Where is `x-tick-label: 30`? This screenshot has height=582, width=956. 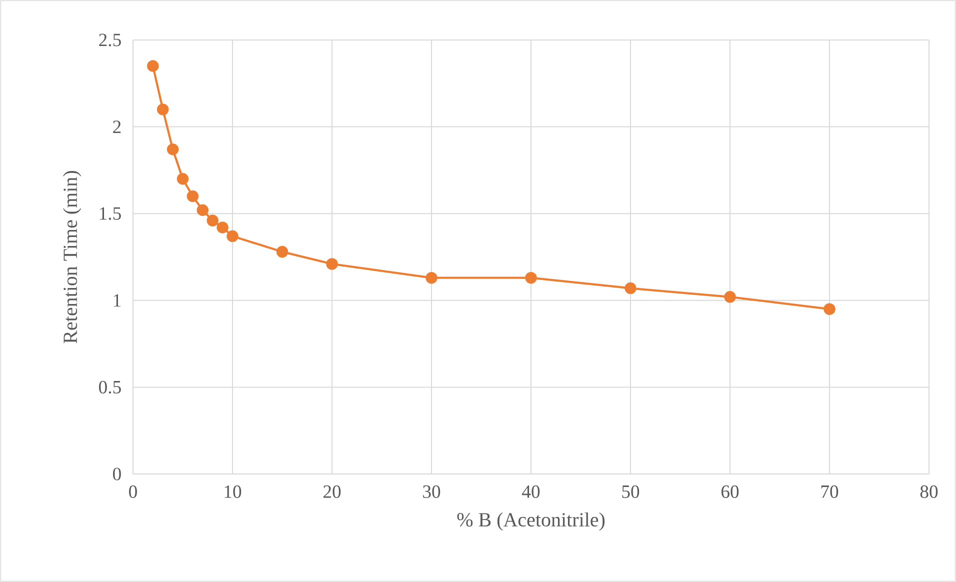 x-tick-label: 30 is located at coordinates (431, 491).